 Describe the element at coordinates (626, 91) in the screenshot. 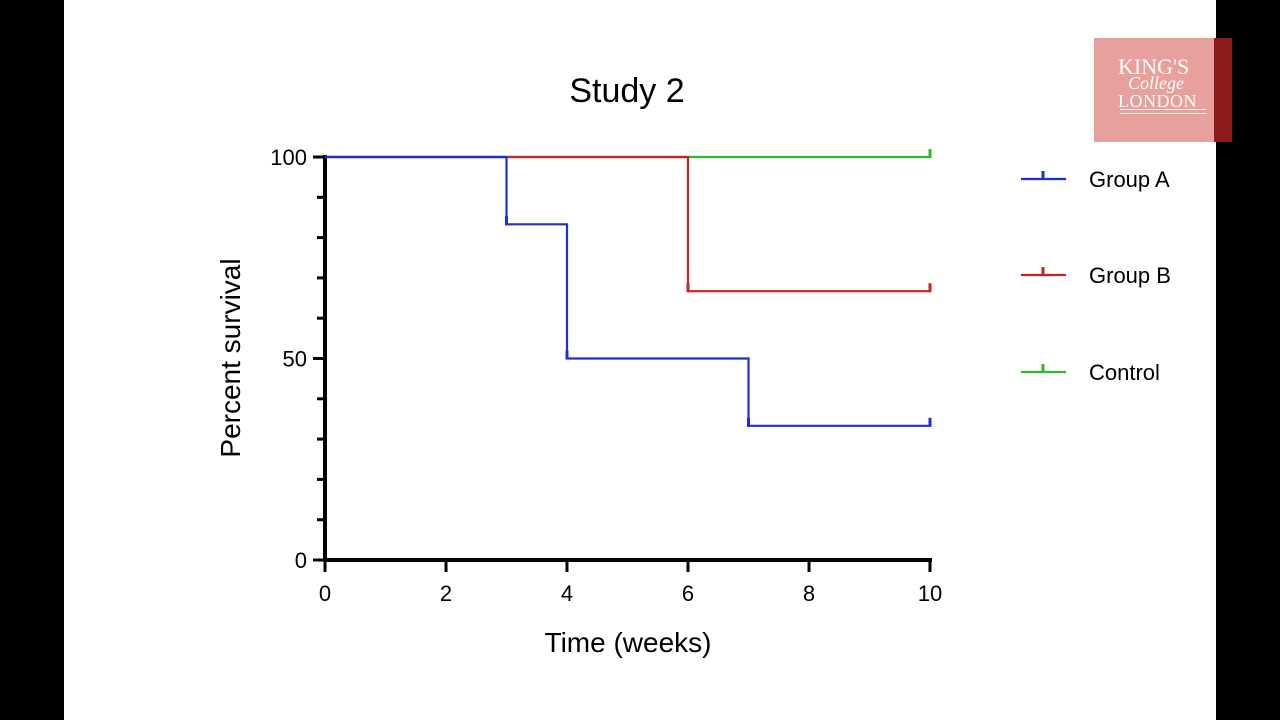

I see `chart-title: Study 2` at that location.